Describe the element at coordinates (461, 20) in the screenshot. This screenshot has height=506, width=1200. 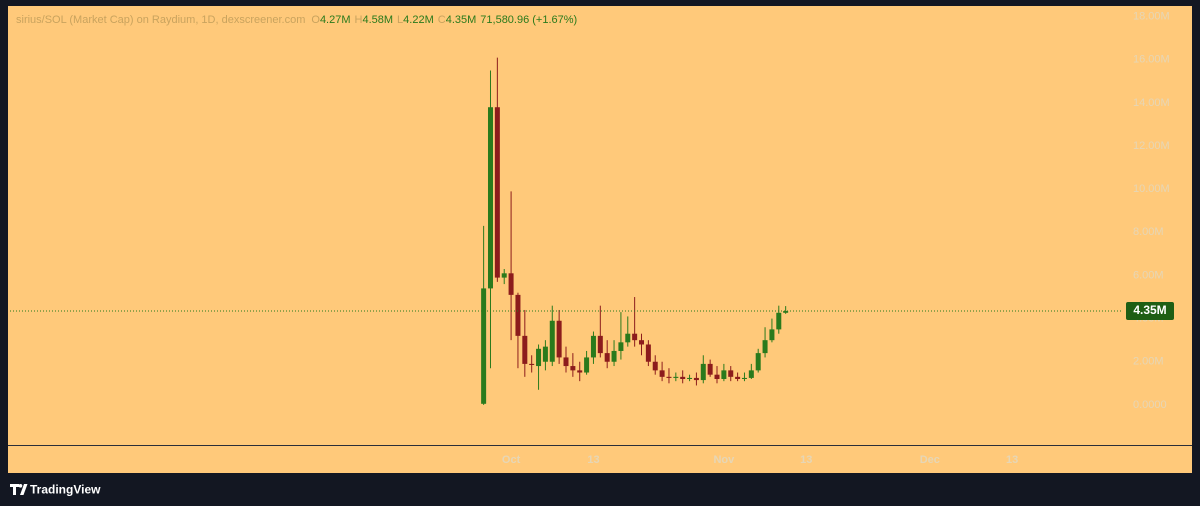
I see `legend-value: 4.35M` at that location.